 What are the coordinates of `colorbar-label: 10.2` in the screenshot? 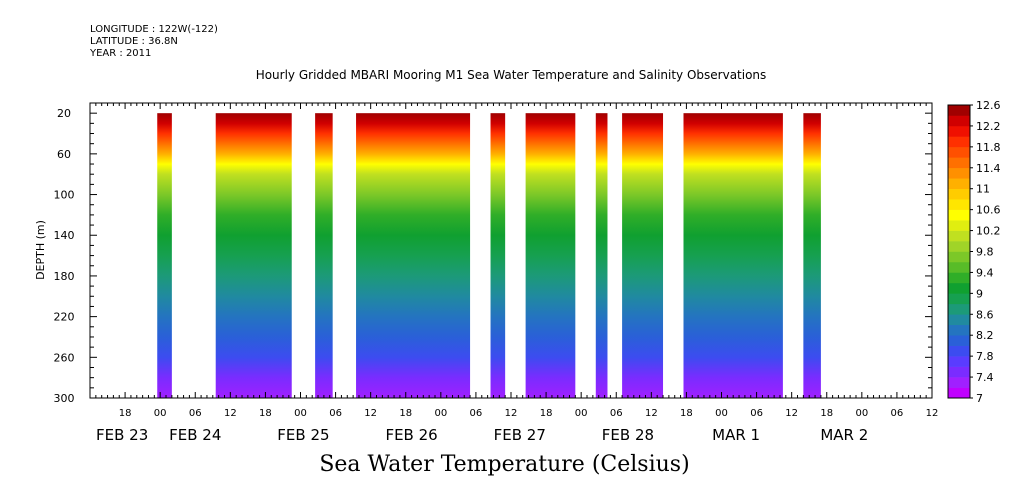 It's located at (988, 231).